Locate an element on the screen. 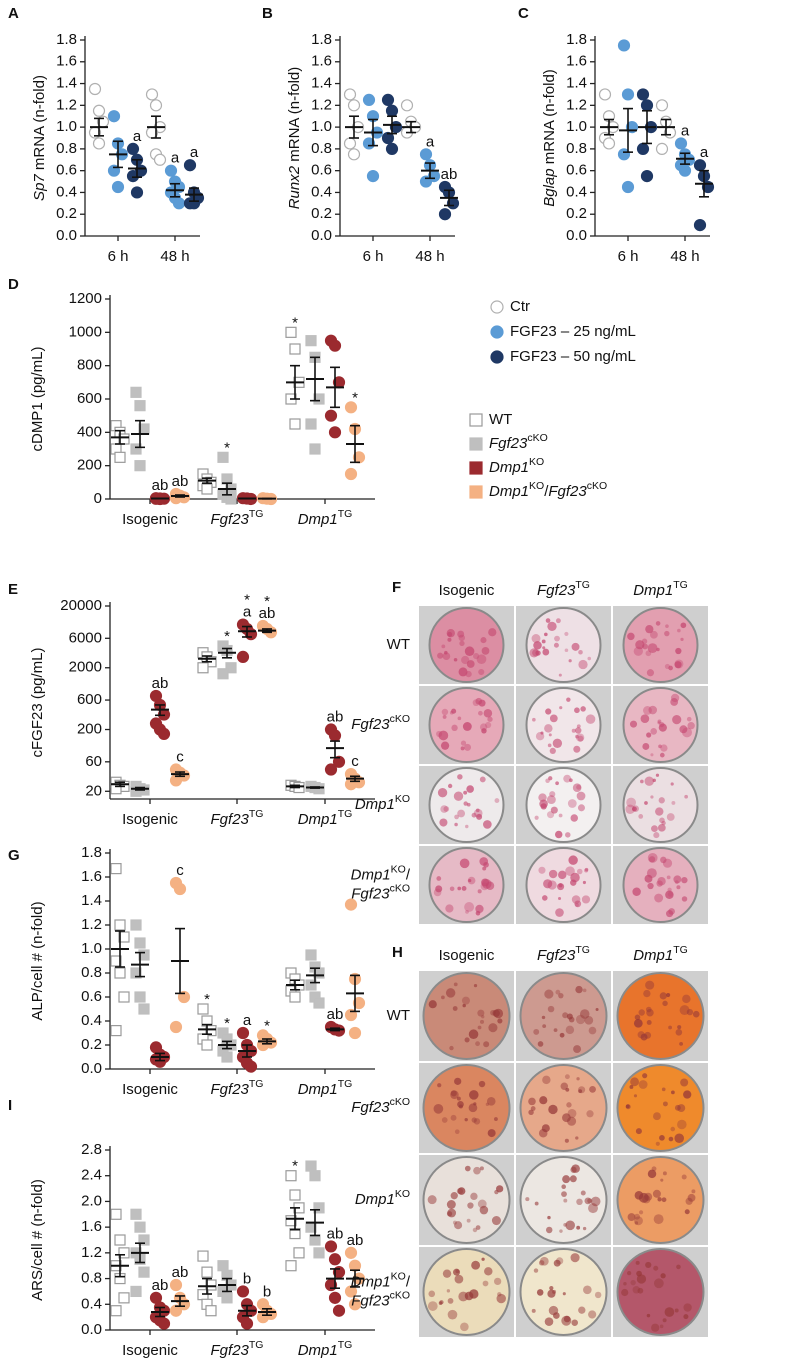 Image resolution: width=785 pixels, height=1360 pixels. y-tick-label: 0.8 is located at coordinates (91, 1278).